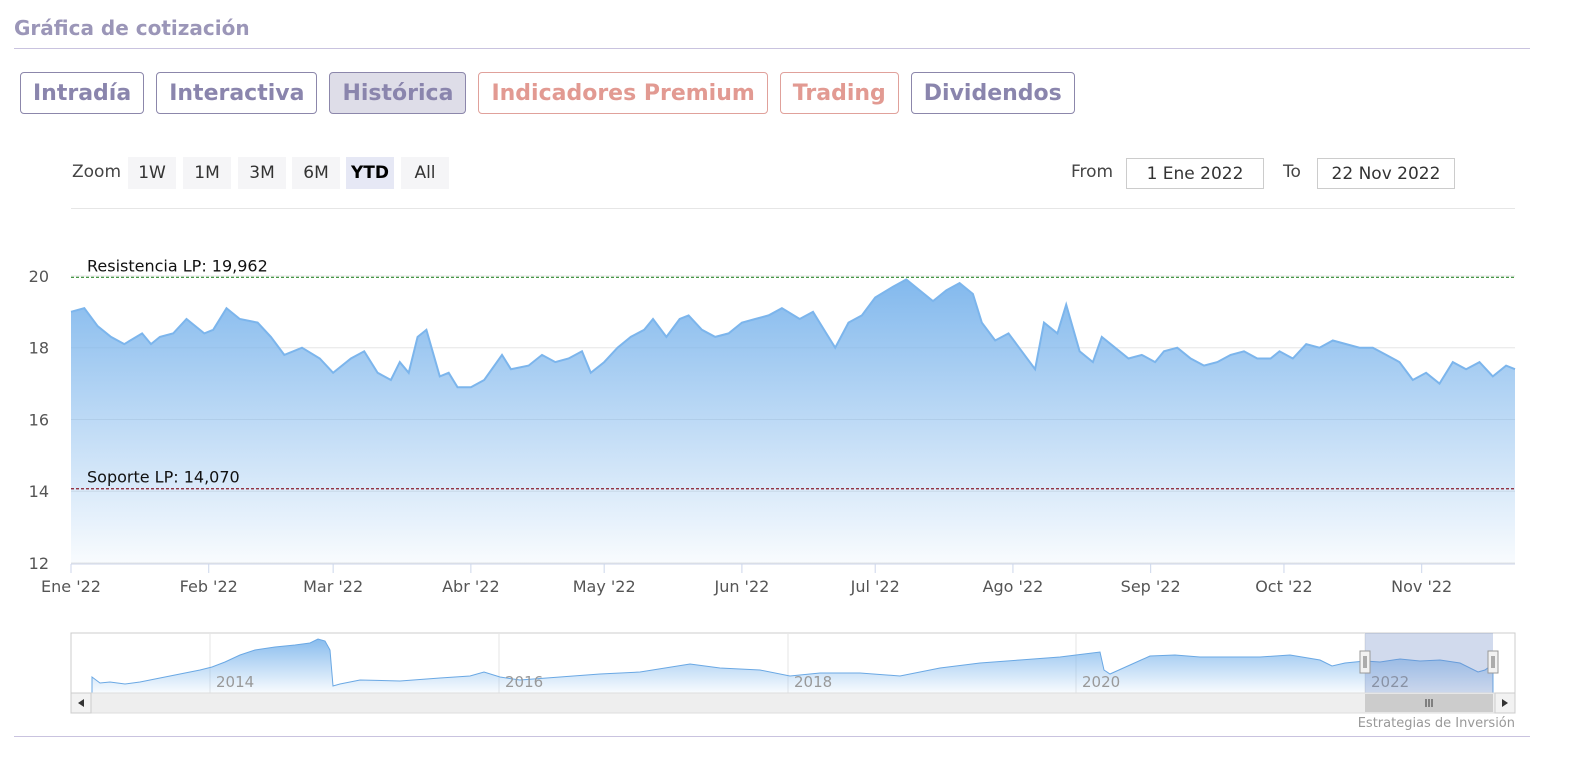 The width and height of the screenshot is (1589, 768). I want to click on bottom-divider, so click(772, 736).